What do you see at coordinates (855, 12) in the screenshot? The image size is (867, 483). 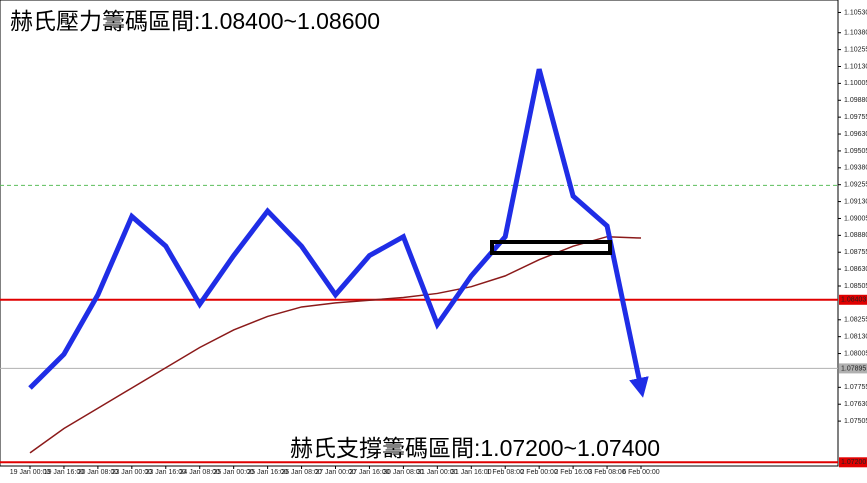 I see `y-tick-label: 1.10530` at bounding box center [855, 12].